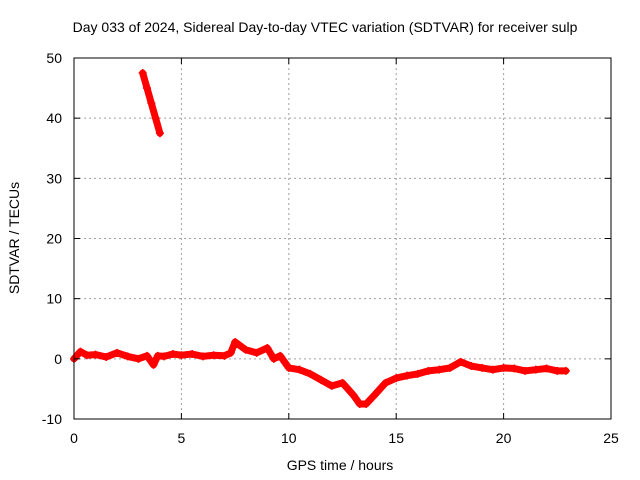  What do you see at coordinates (611, 438) in the screenshot?
I see `x-tick-label: 25` at bounding box center [611, 438].